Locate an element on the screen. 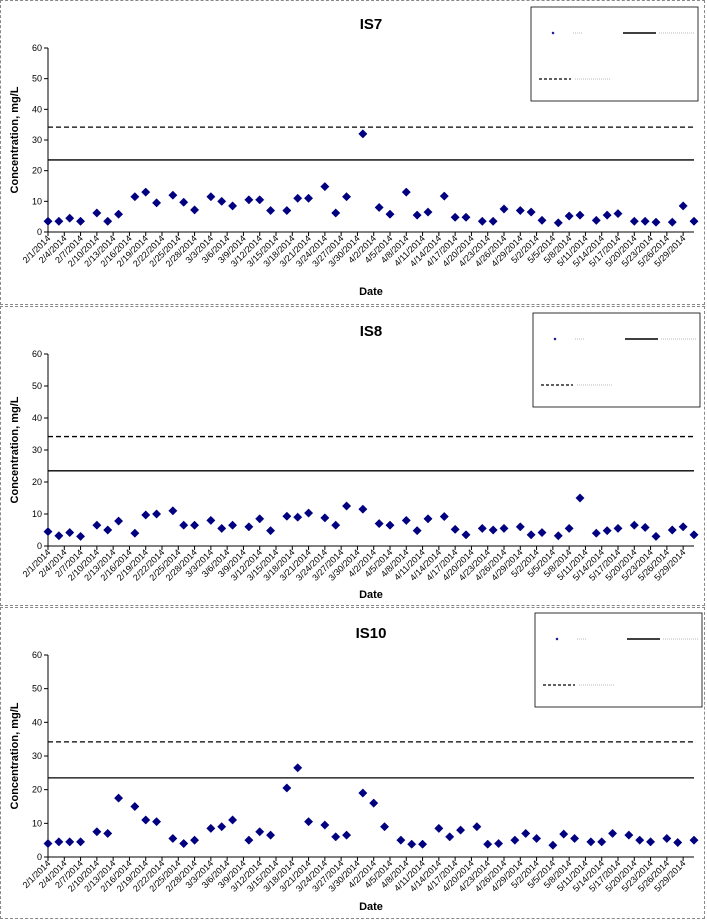  y-tick-label: 40 is located at coordinates (37, 418).